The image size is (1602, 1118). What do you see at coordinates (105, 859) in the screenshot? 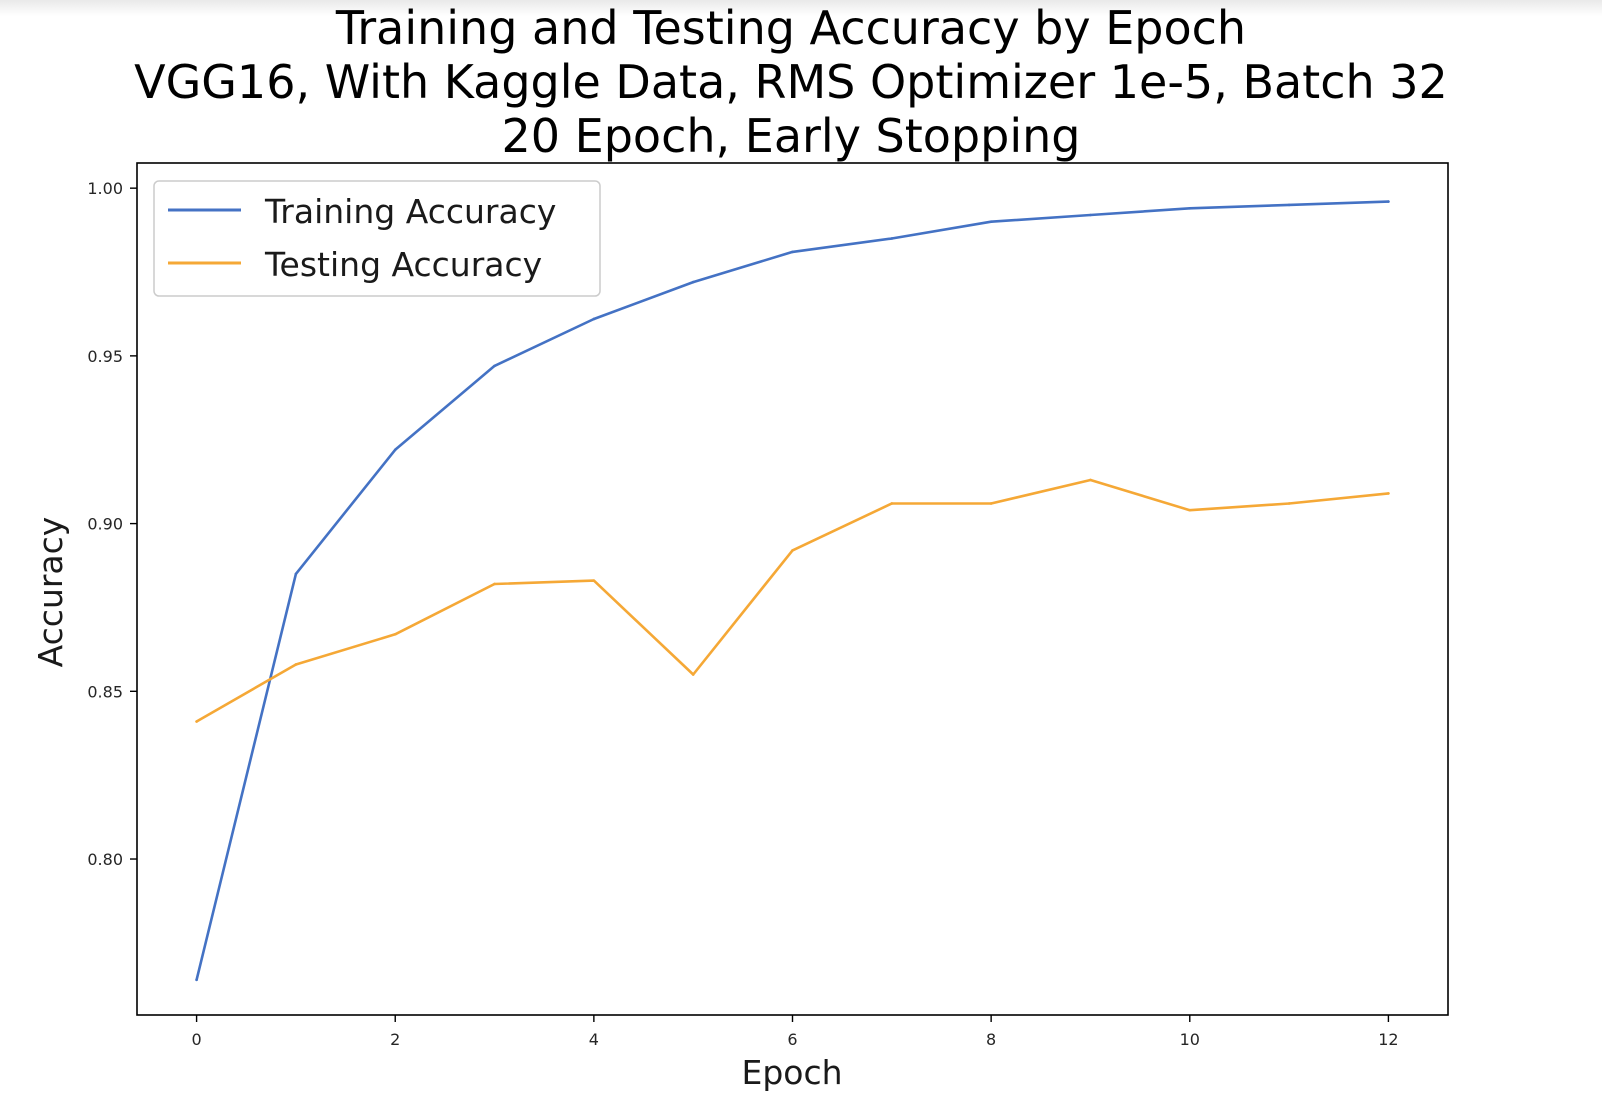
I see `y-tick-label: 0.80` at bounding box center [105, 859].